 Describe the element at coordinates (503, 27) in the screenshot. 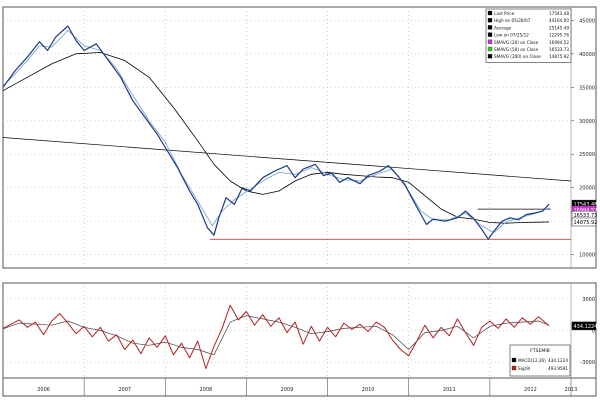

I see `legend-label: Average` at that location.